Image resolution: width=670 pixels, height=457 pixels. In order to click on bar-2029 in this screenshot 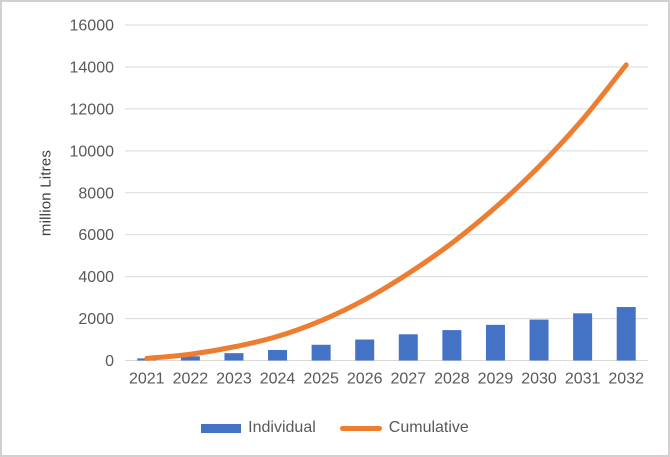, I will do `click(495, 342)`.